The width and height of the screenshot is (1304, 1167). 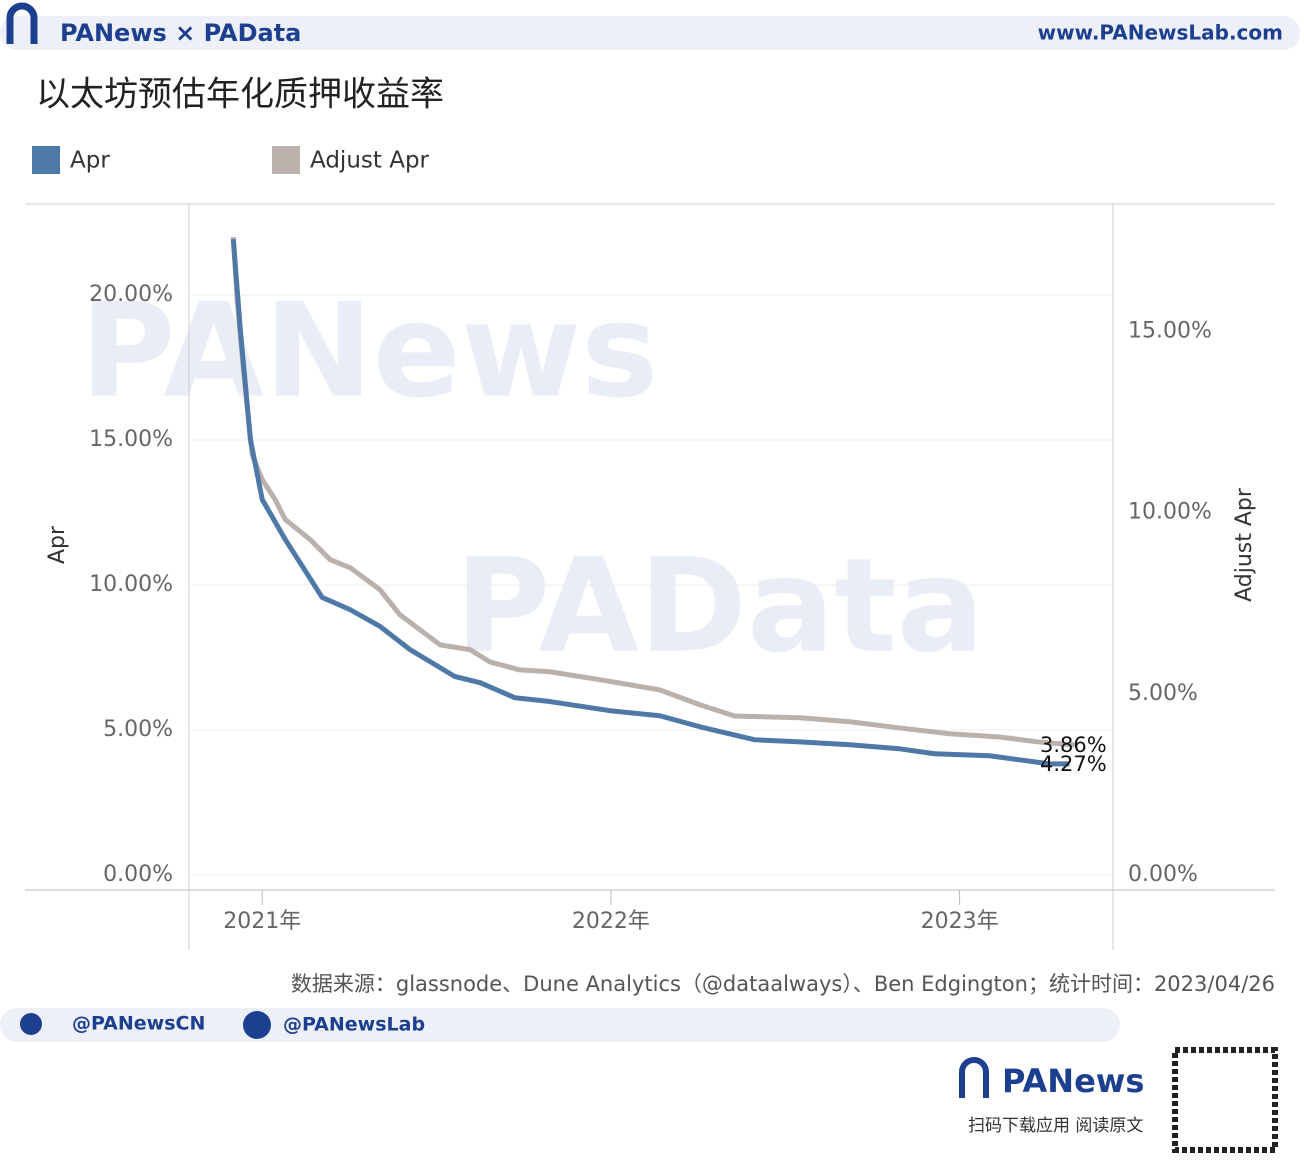 What do you see at coordinates (1244, 544) in the screenshot?
I see `y2-axis-title: Adjust Apr` at bounding box center [1244, 544].